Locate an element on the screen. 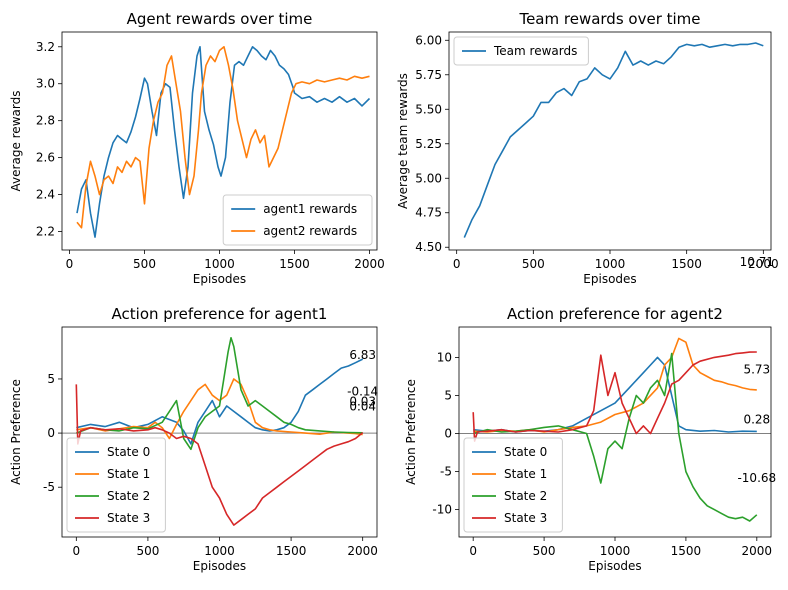  chart-title: Action preference for agent2 is located at coordinates (615, 314).